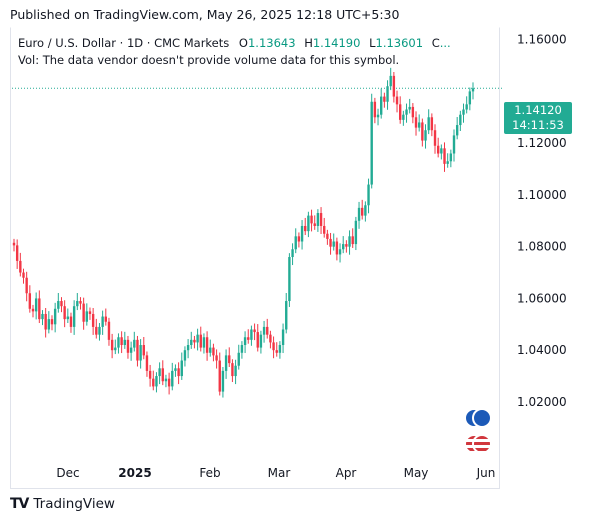  What do you see at coordinates (372, 43) in the screenshot?
I see `legend-low-label: L` at bounding box center [372, 43].